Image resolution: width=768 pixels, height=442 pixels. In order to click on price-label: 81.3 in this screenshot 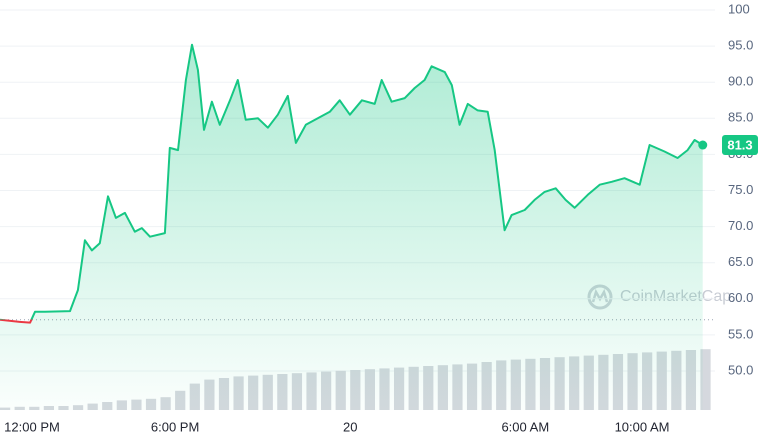, I will do `click(739, 144)`.